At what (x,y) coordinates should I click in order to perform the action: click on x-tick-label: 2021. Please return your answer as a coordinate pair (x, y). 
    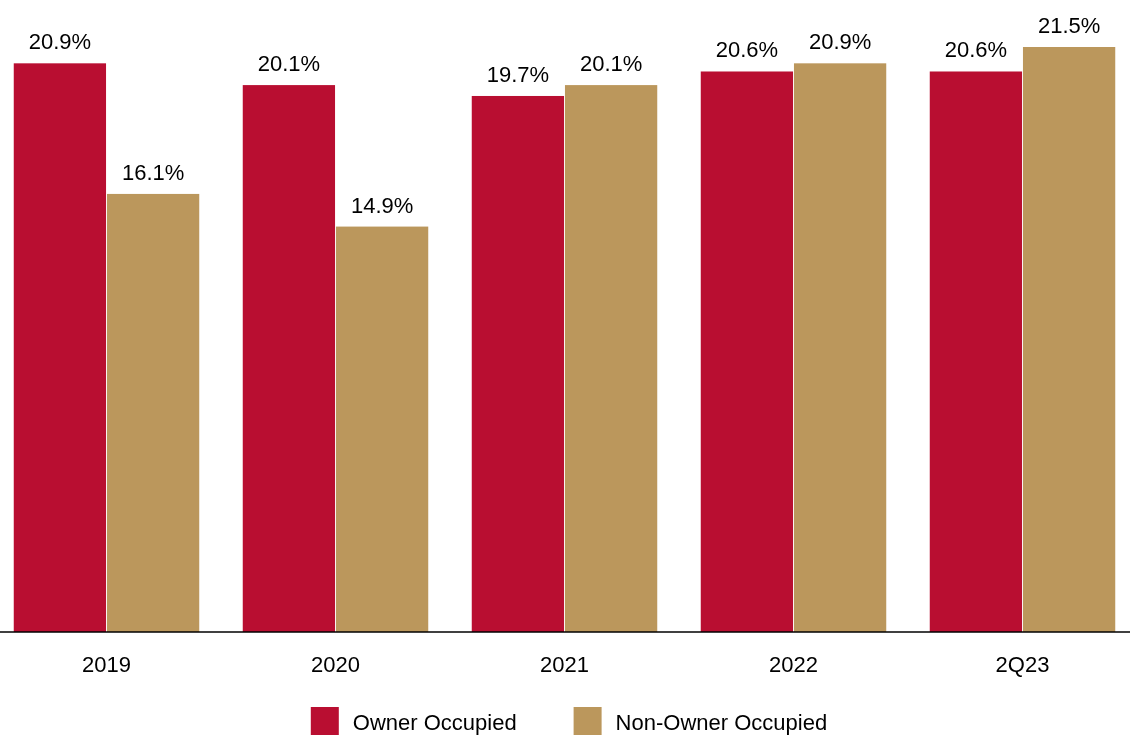
    Looking at the image, I should click on (564, 664).